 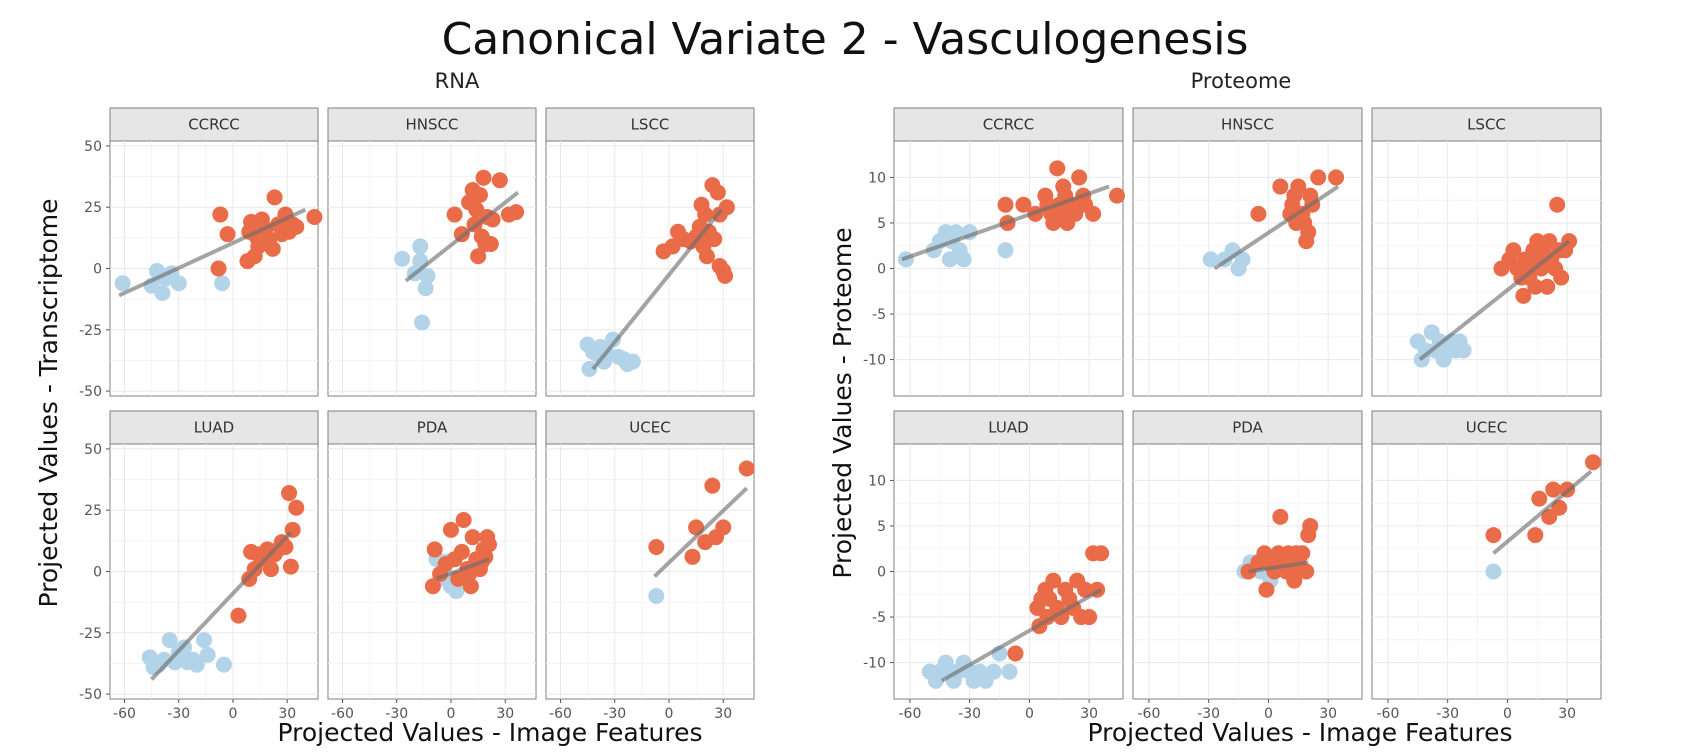 What do you see at coordinates (90, 634) in the screenshot?
I see `y-tick-label: -25` at bounding box center [90, 634].